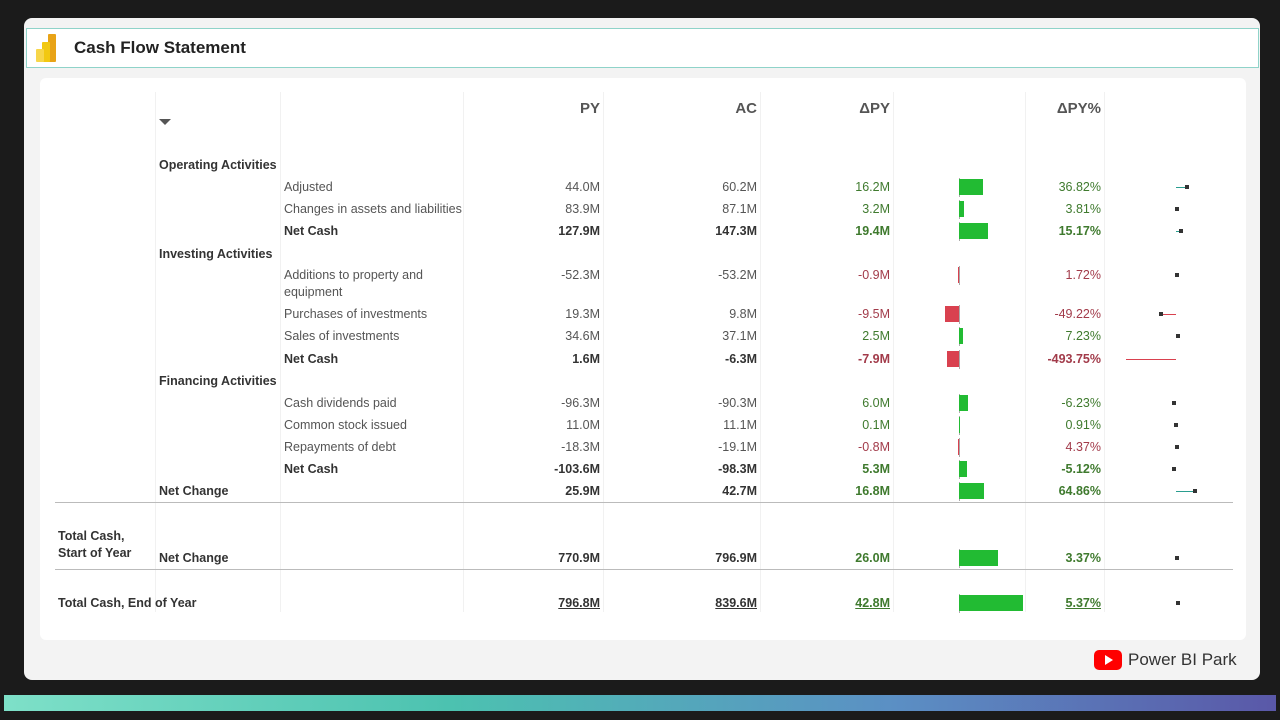 This screenshot has height=720, width=1280. I want to click on ac-value: -98.3M, so click(737, 469).